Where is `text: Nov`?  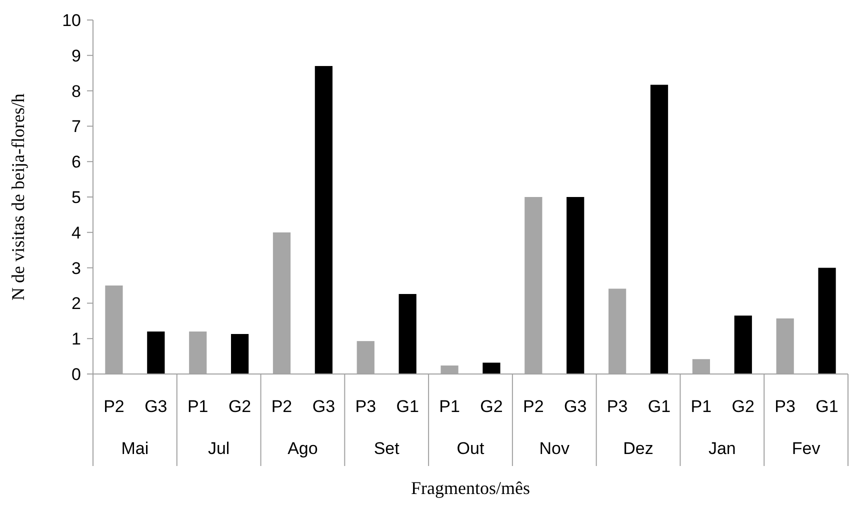 text: Nov is located at coordinates (554, 448).